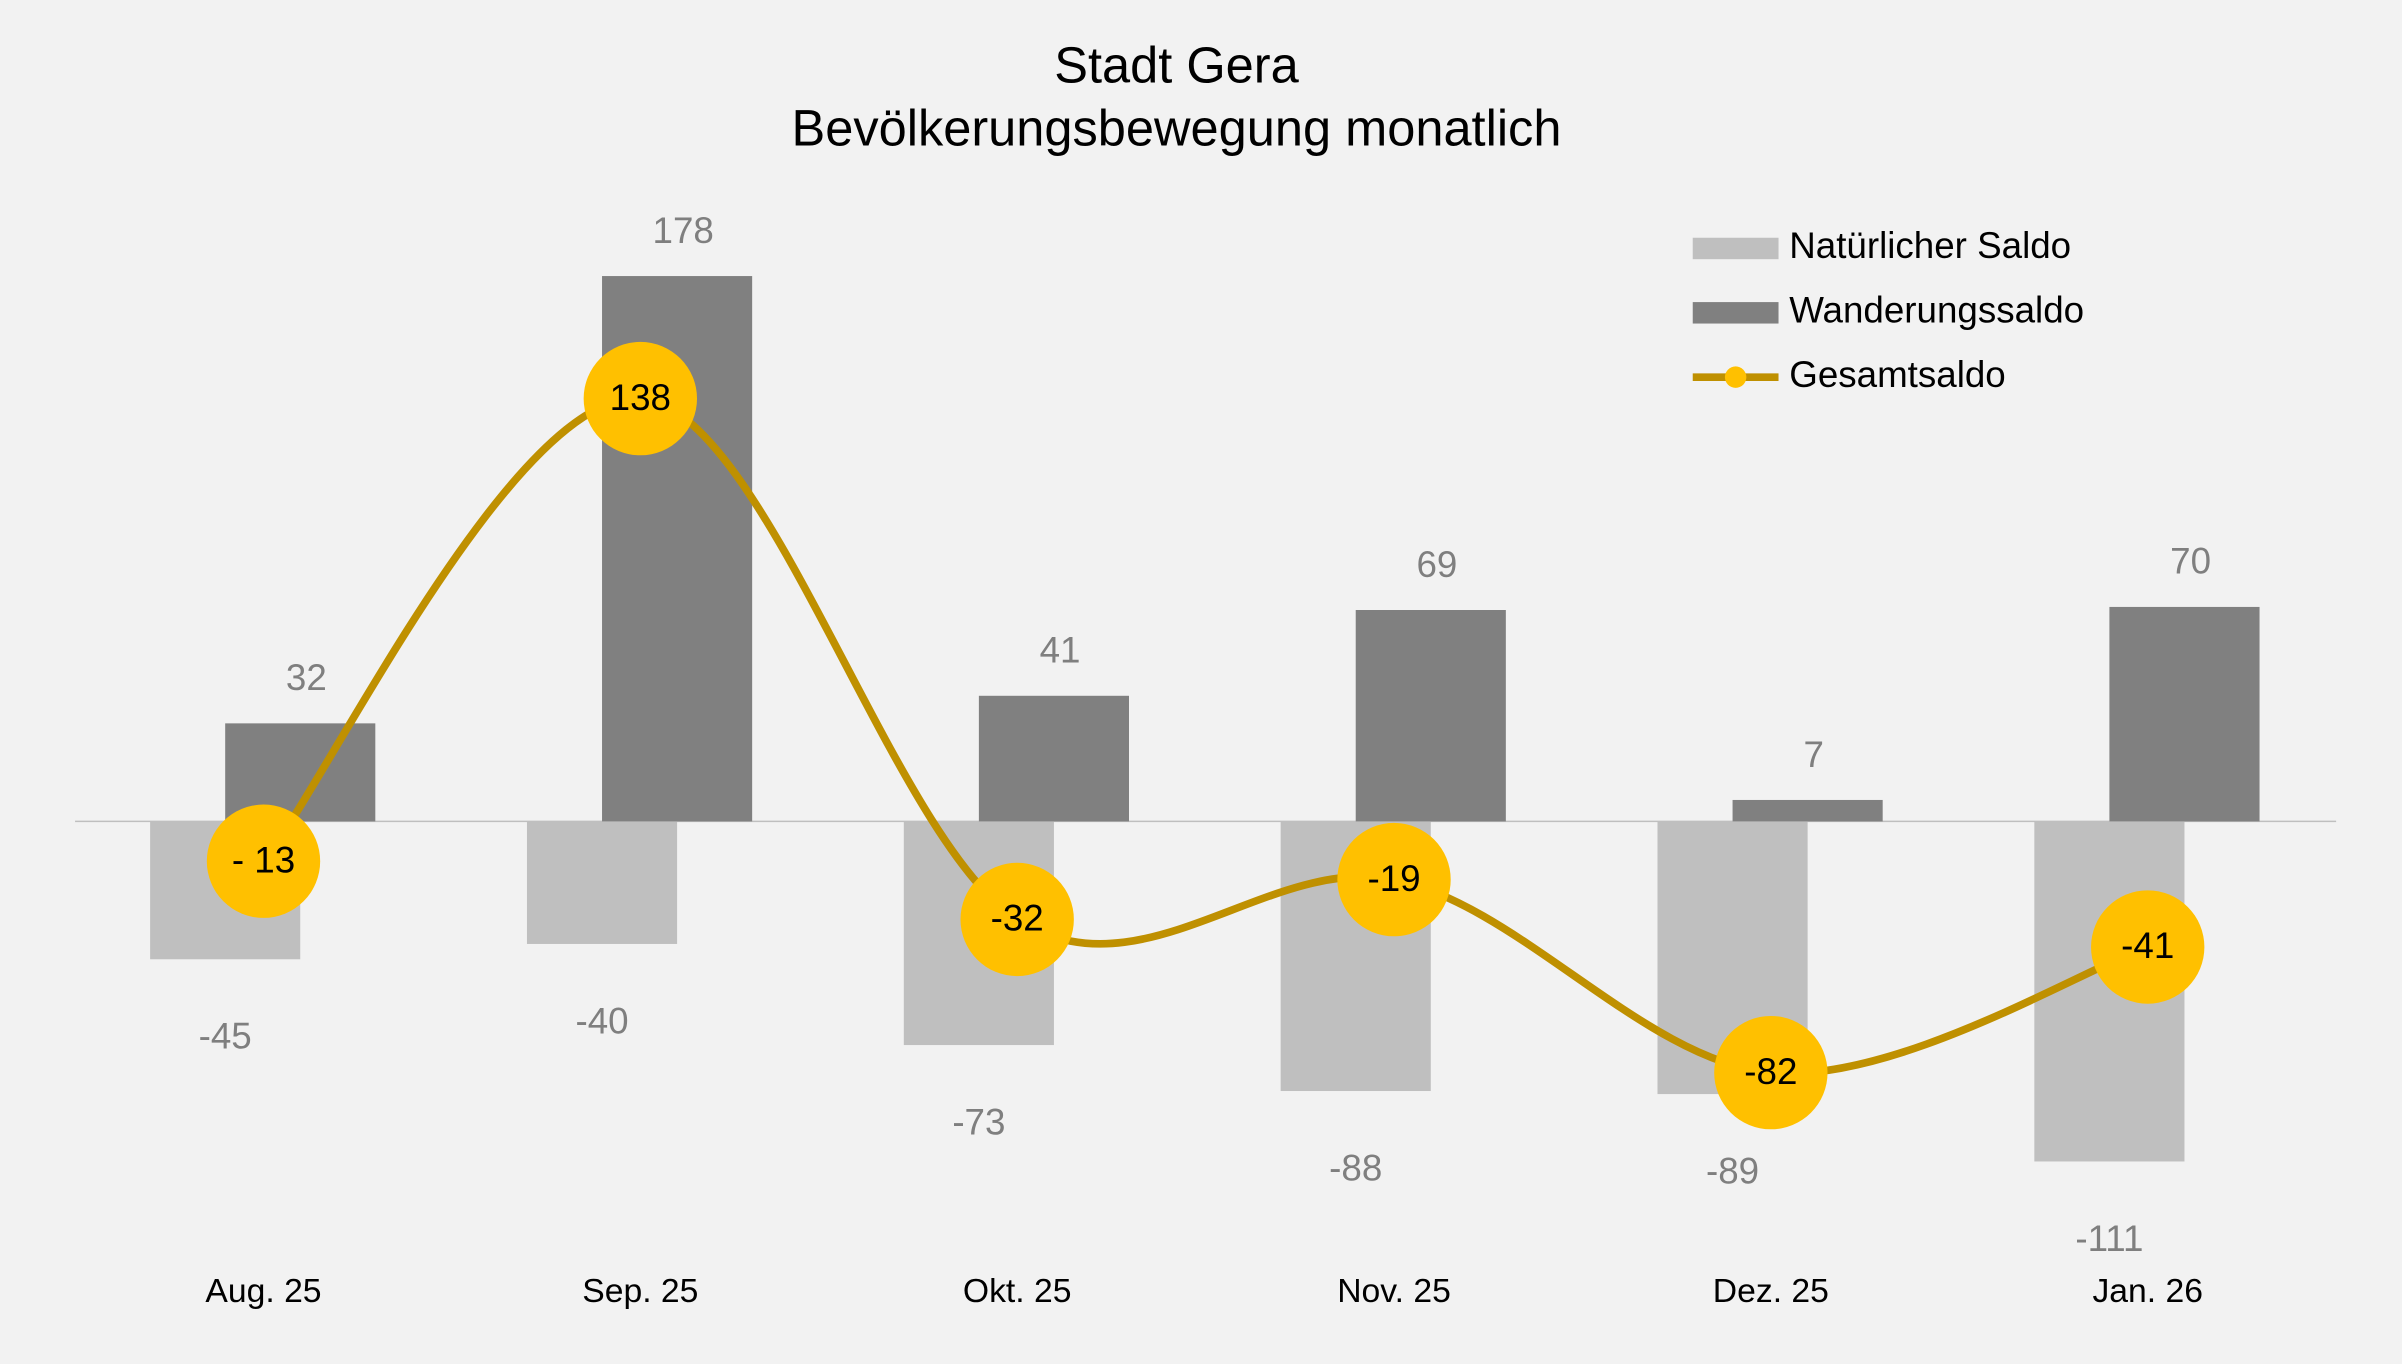 This screenshot has height=1364, width=2402. I want to click on legend-label: Wanderungssaldo, so click(1936, 310).